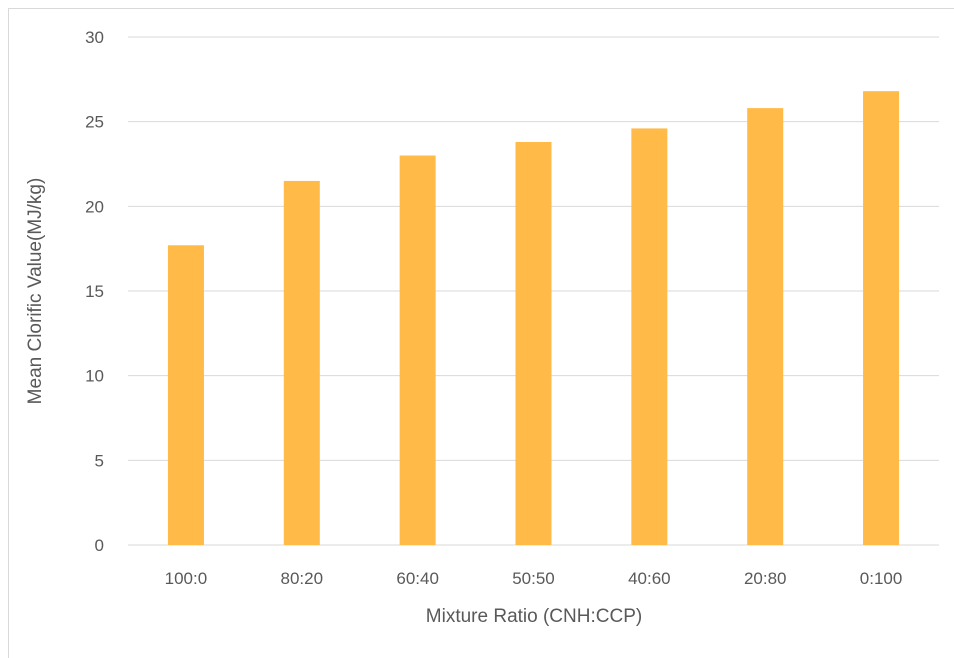 Image resolution: width=954 pixels, height=658 pixels. I want to click on x-axis-title: Mixture Ratio (CNH:CCP), so click(534, 616).